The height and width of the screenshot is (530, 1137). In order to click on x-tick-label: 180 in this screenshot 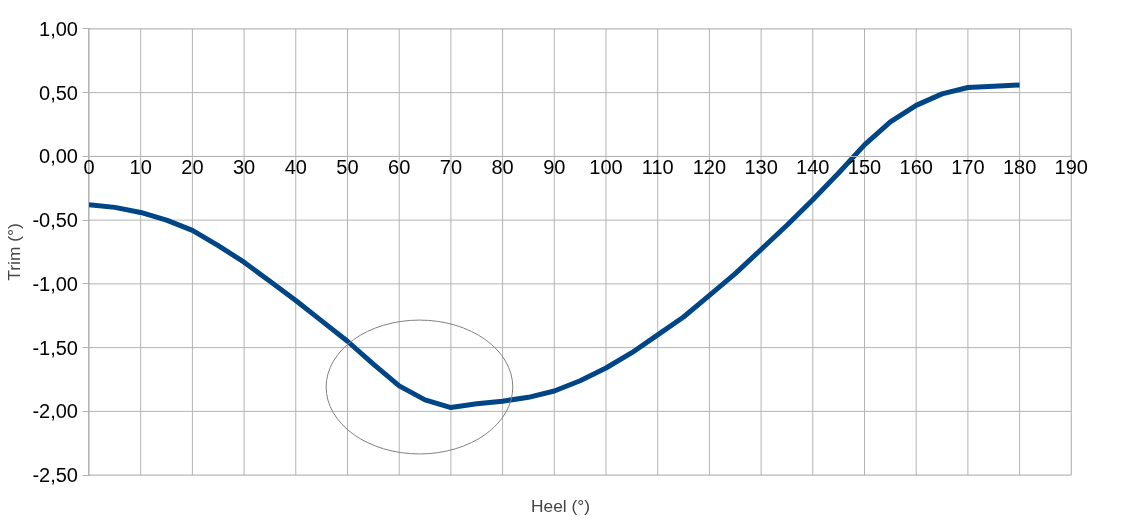, I will do `click(1019, 167)`.